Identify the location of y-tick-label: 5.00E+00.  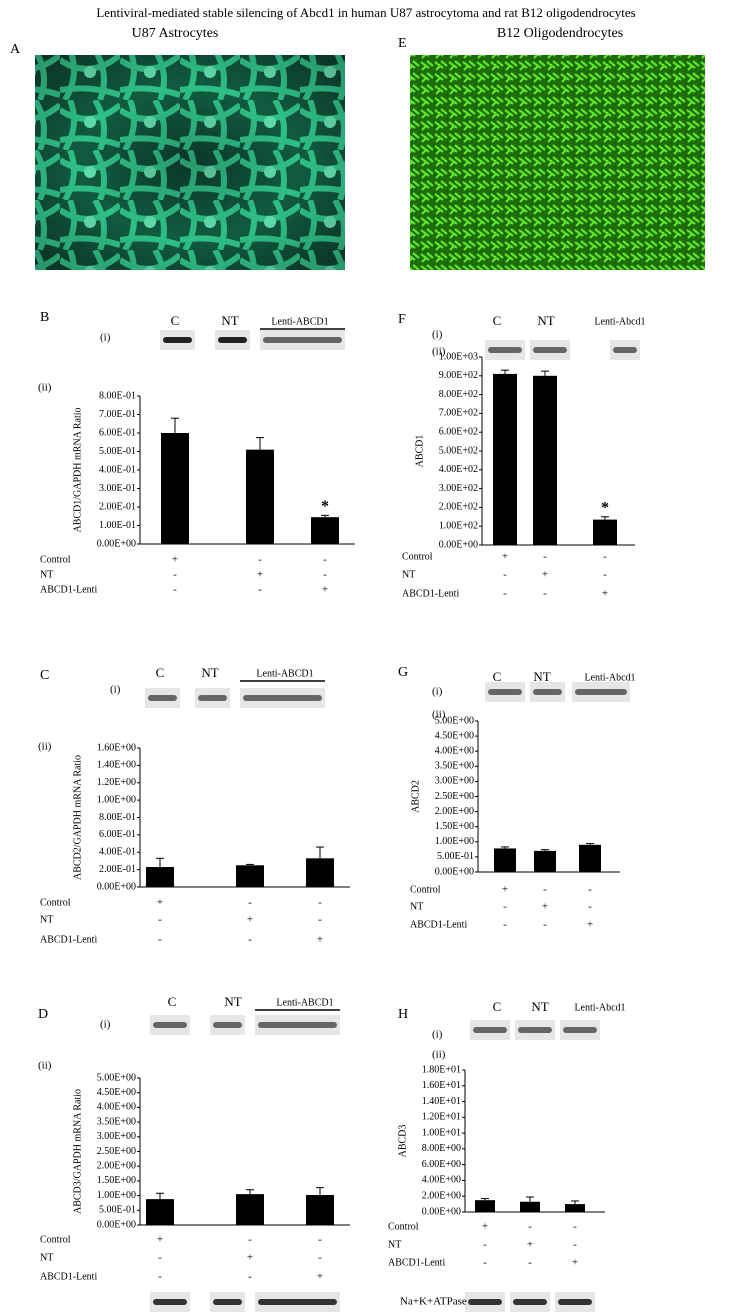
(454, 720).